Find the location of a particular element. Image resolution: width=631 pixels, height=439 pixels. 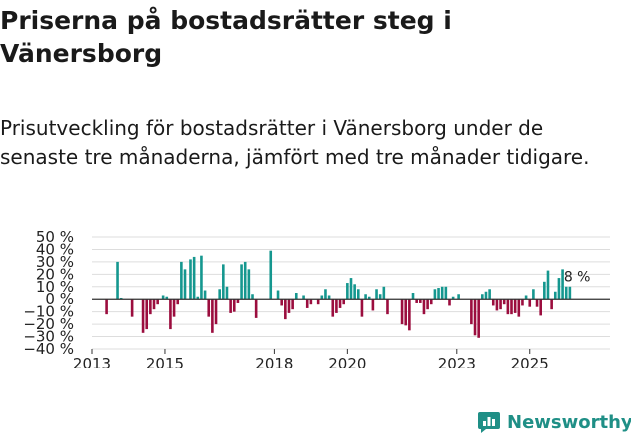

y-tick-label: −10 % is located at coordinates (48, 312).